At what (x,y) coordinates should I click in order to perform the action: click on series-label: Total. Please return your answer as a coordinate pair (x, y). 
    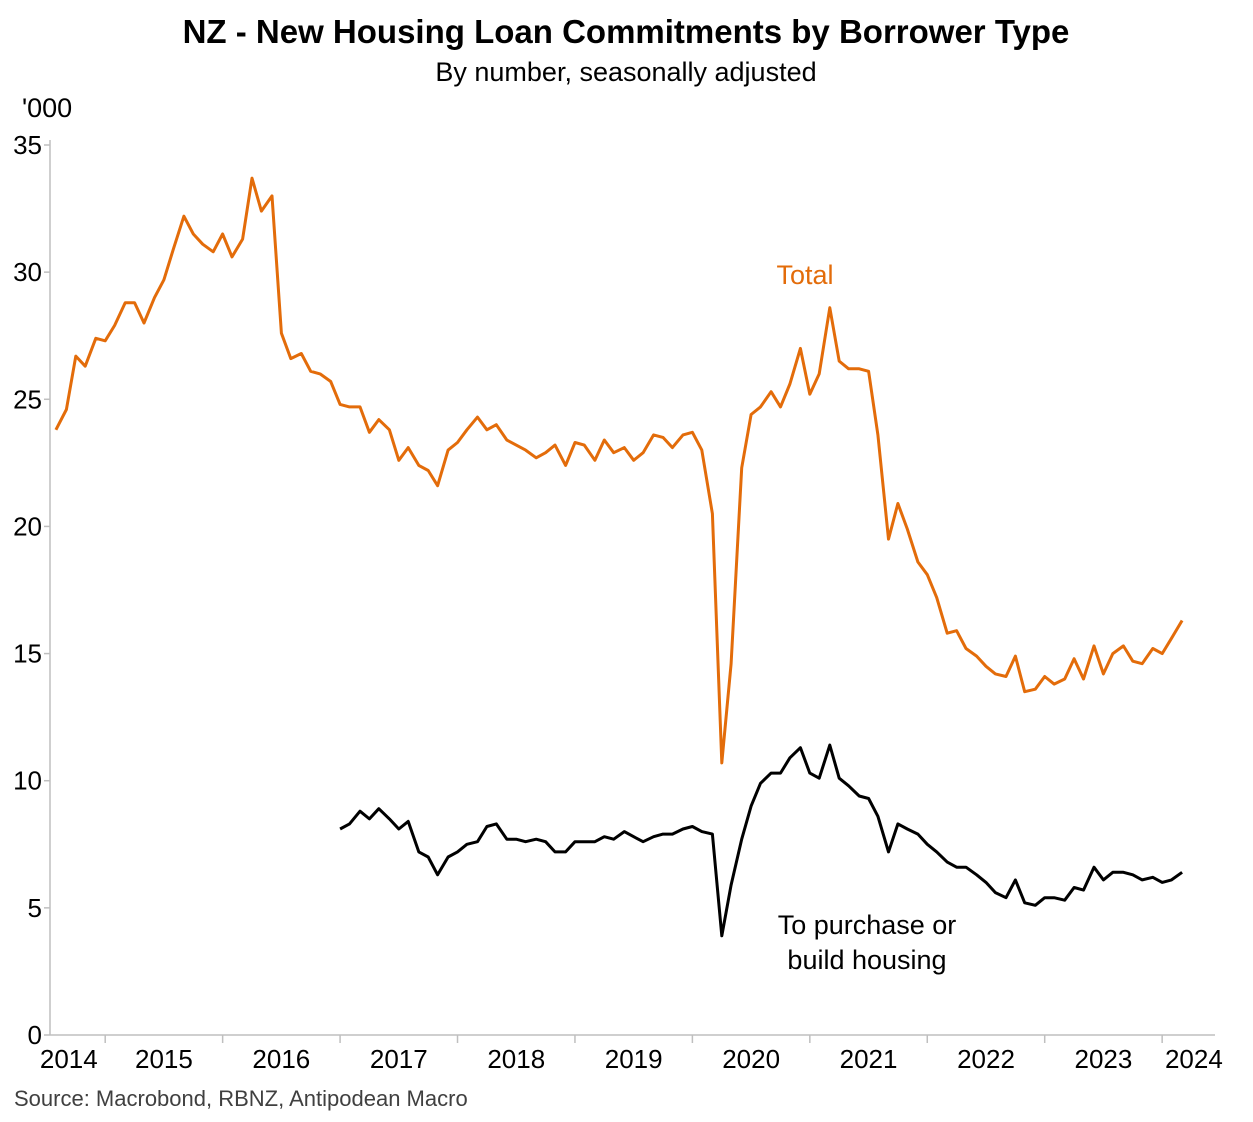
    Looking at the image, I should click on (805, 275).